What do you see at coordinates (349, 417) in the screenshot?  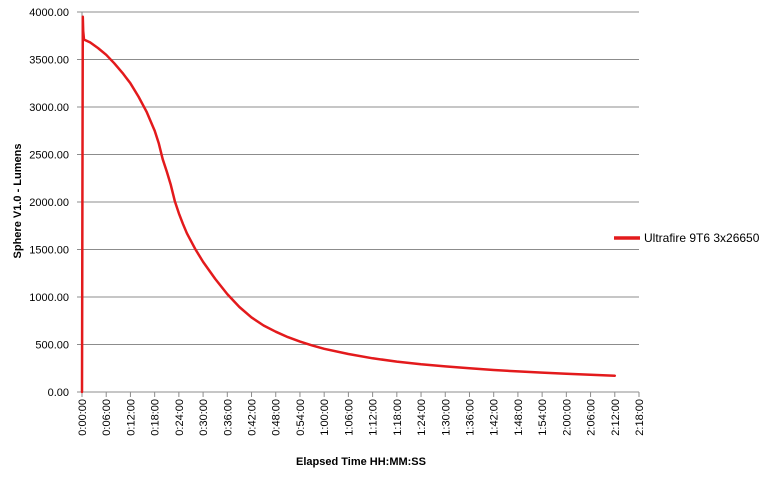 I see `x-tick-label: 1:06:00` at bounding box center [349, 417].